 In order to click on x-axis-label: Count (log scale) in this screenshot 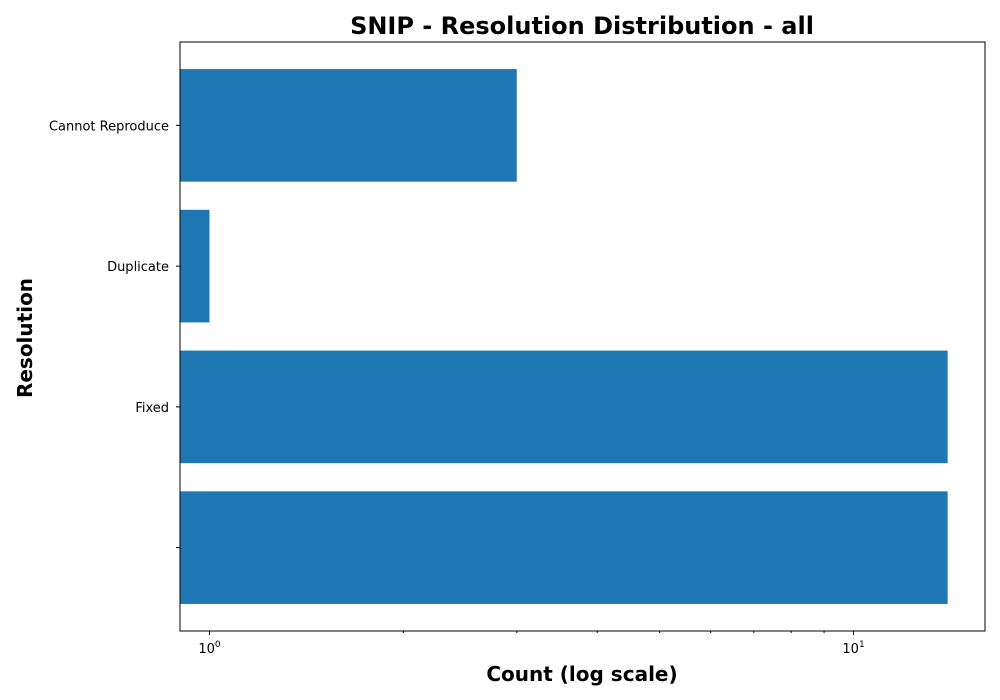, I will do `click(581, 674)`.